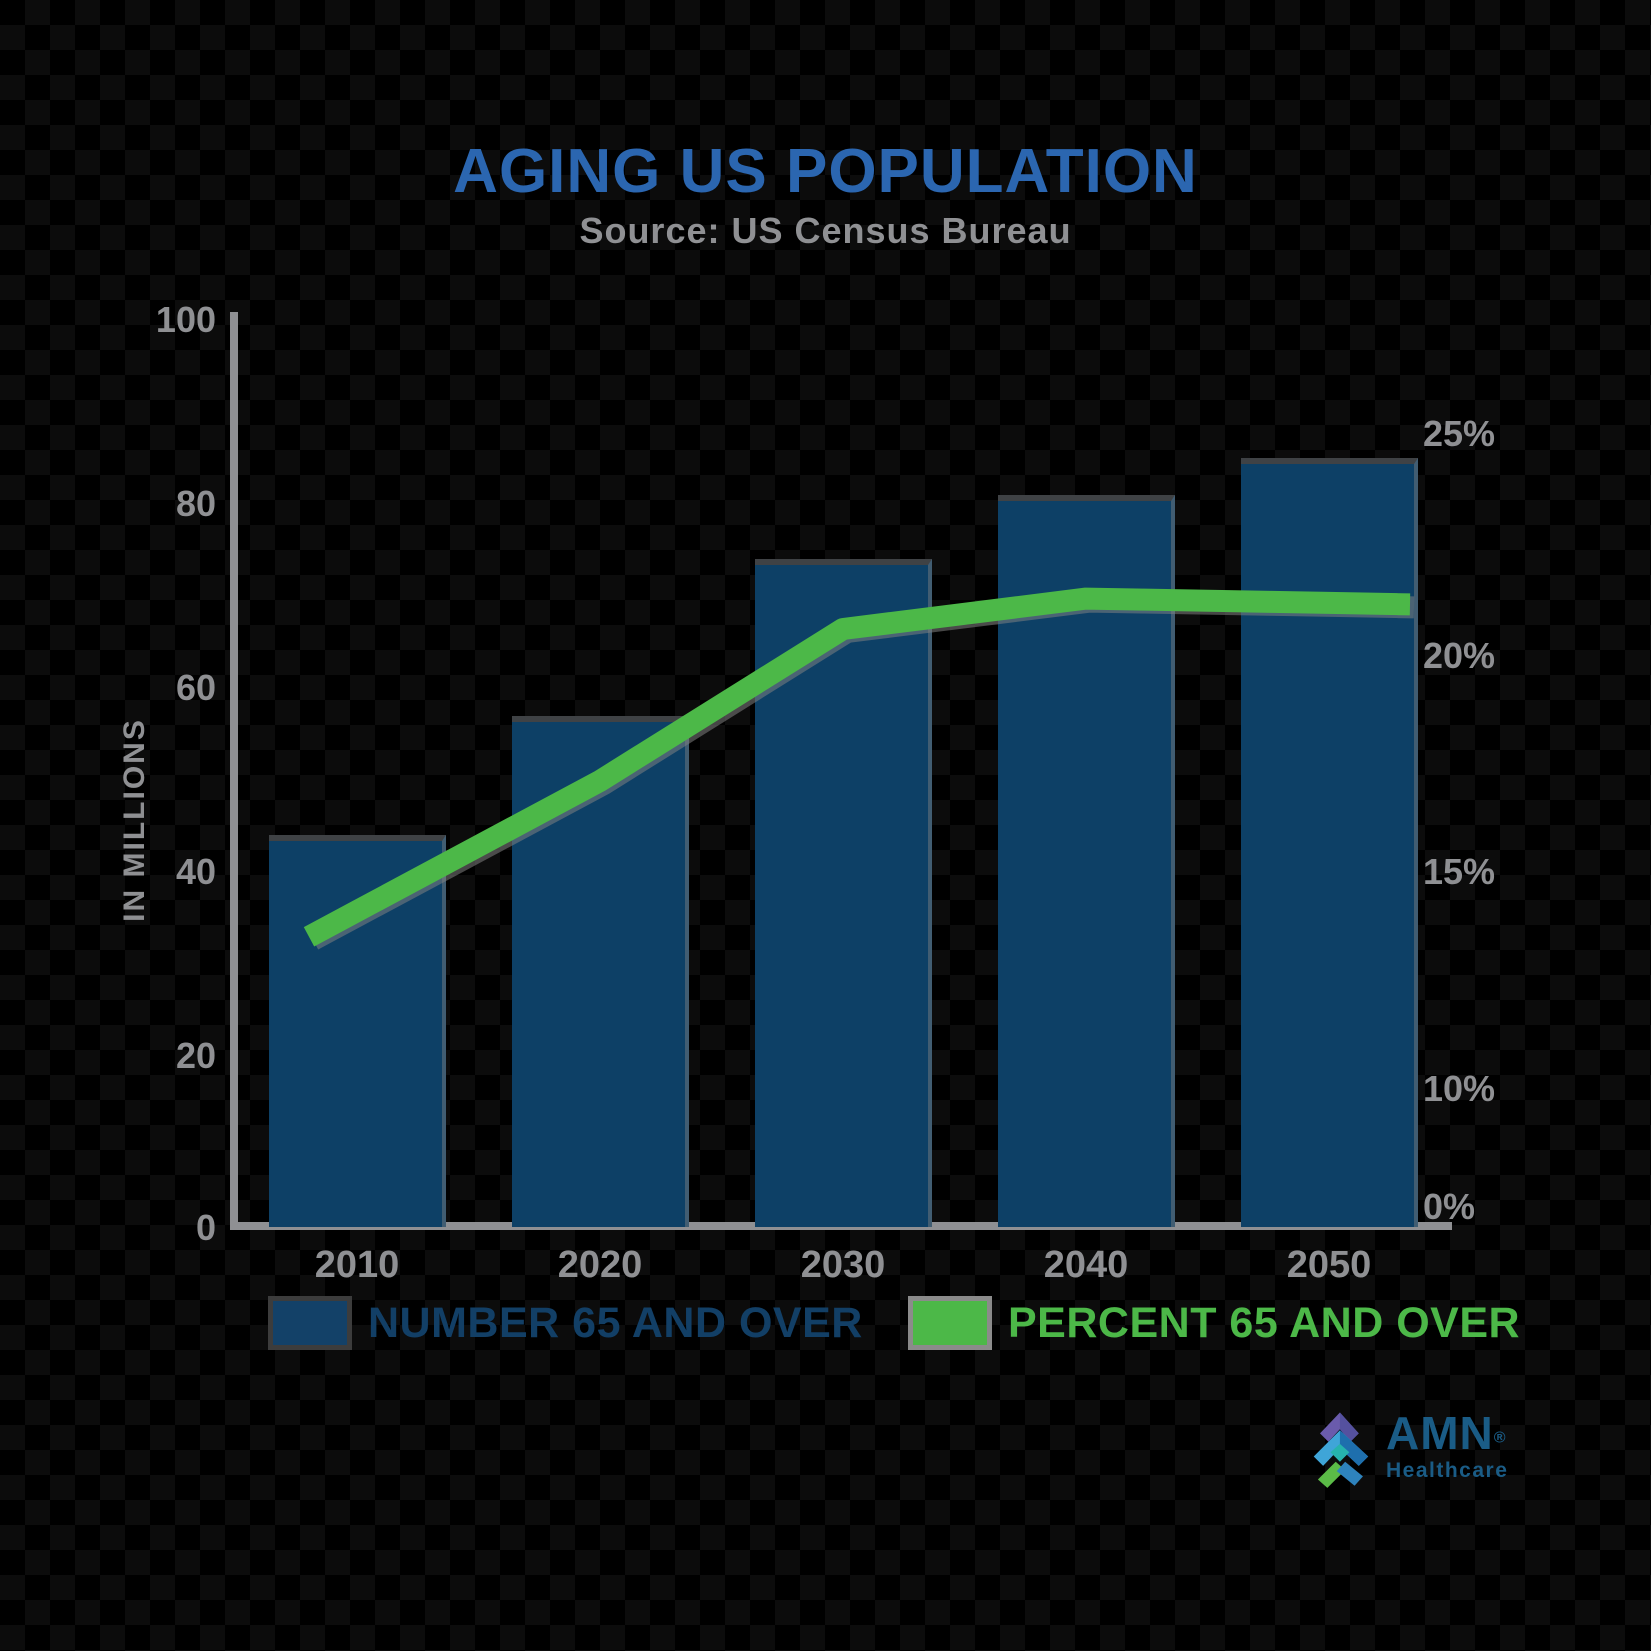 This screenshot has width=1651, height=1651. What do you see at coordinates (1449, 1206) in the screenshot?
I see `y-right-tick-0: 0%` at bounding box center [1449, 1206].